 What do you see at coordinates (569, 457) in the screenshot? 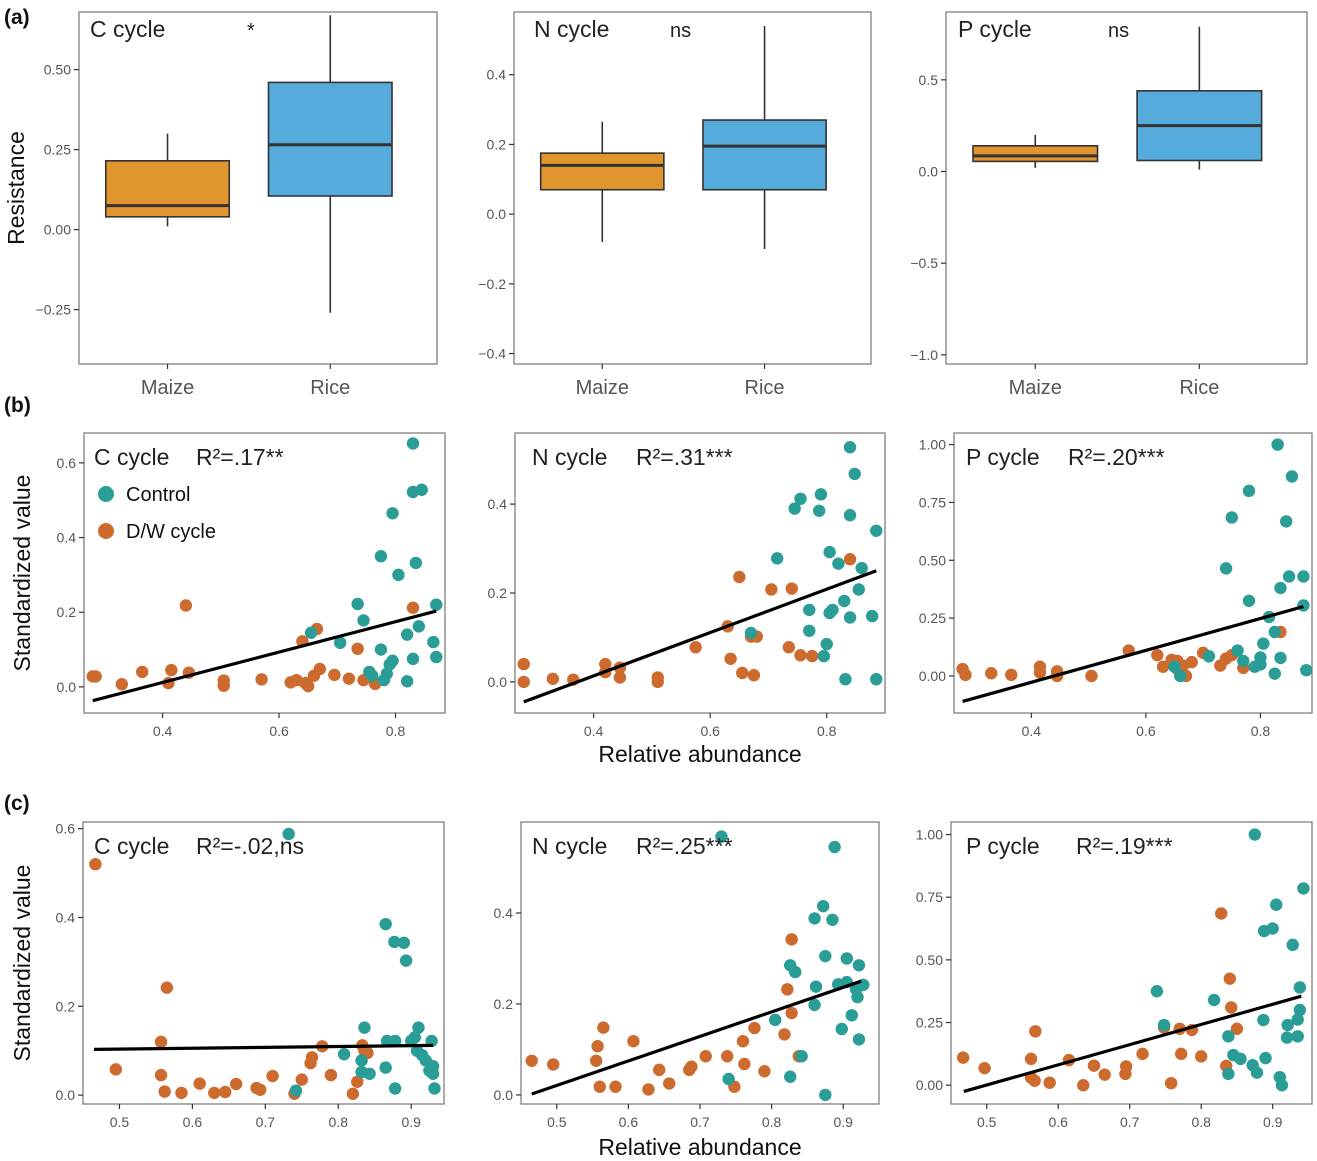
I see `plot-title: N cycle` at bounding box center [569, 457].